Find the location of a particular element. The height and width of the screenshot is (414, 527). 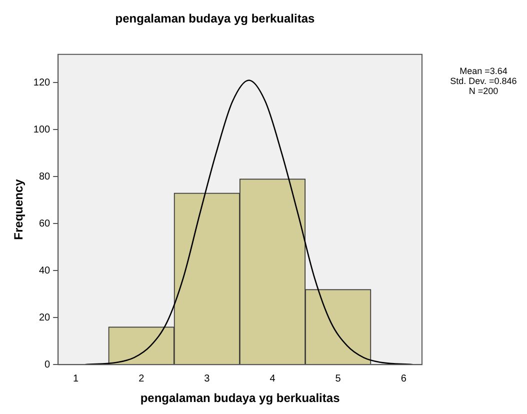

y-tick-label: 60 is located at coordinates (44, 224).